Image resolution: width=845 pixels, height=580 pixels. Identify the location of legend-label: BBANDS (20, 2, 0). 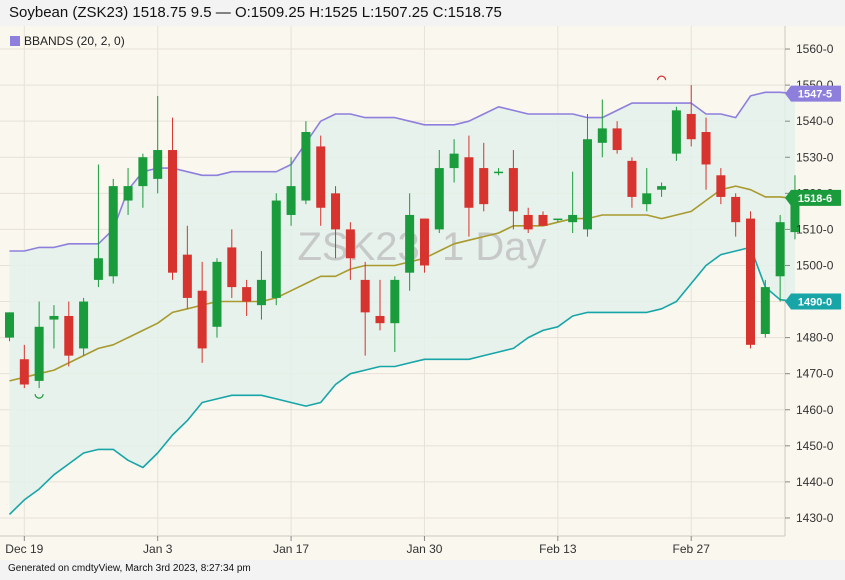
(74, 41).